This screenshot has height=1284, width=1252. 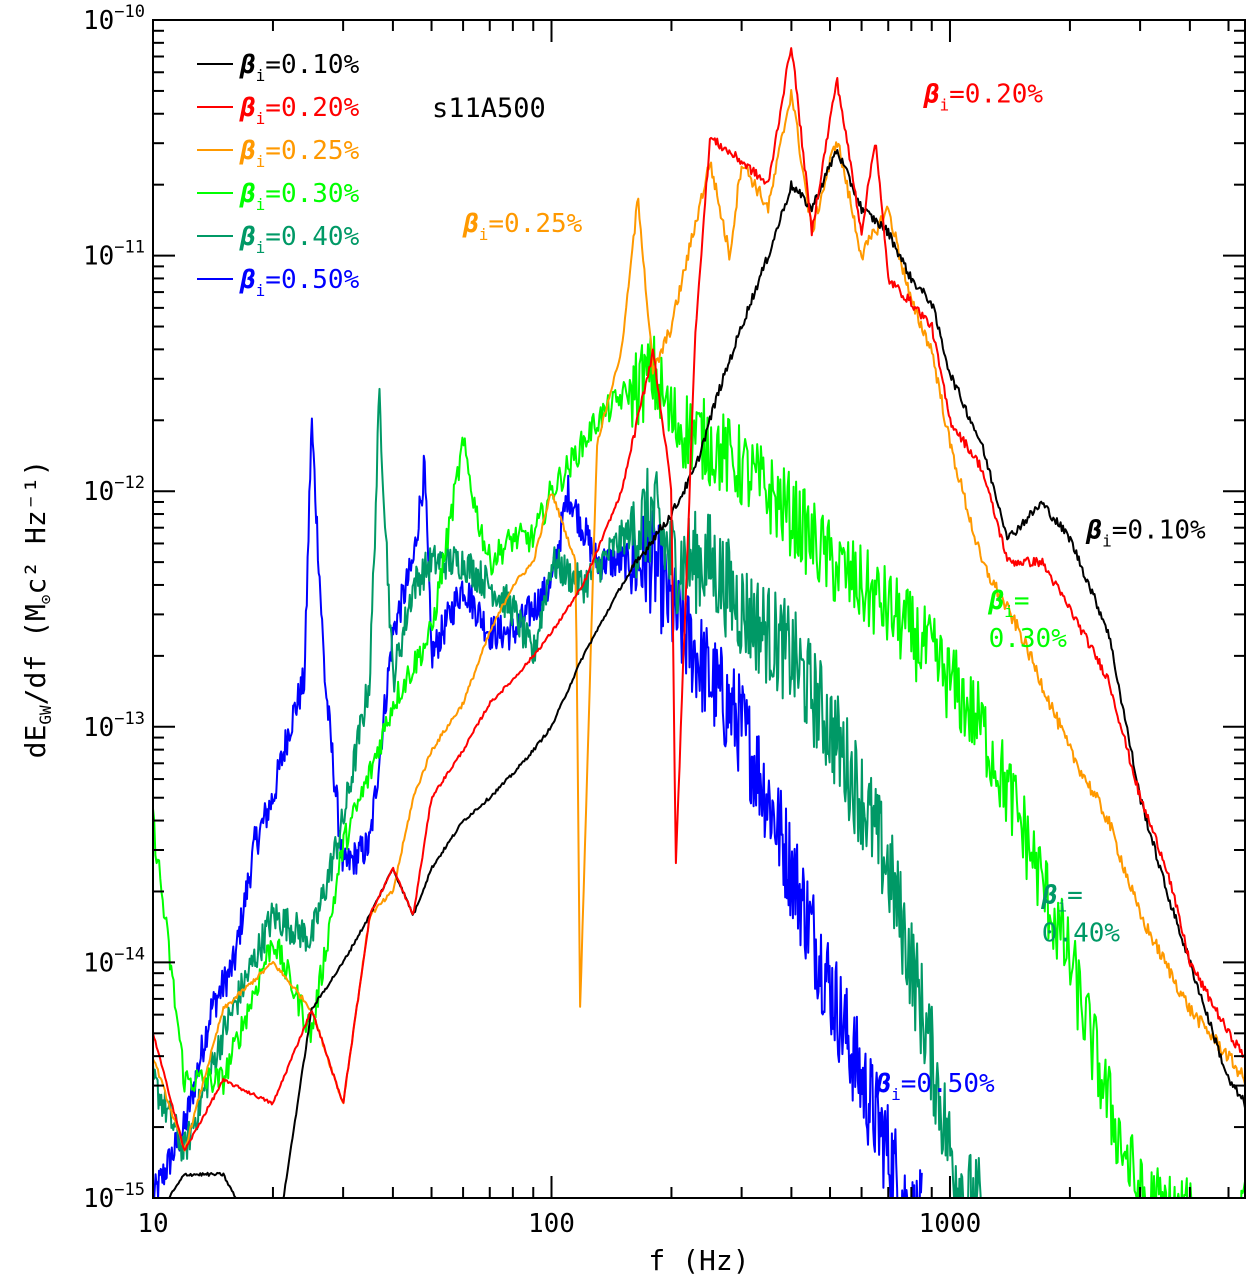 I want to click on y-axis-title-sun: ⊙, so click(x=45, y=599).